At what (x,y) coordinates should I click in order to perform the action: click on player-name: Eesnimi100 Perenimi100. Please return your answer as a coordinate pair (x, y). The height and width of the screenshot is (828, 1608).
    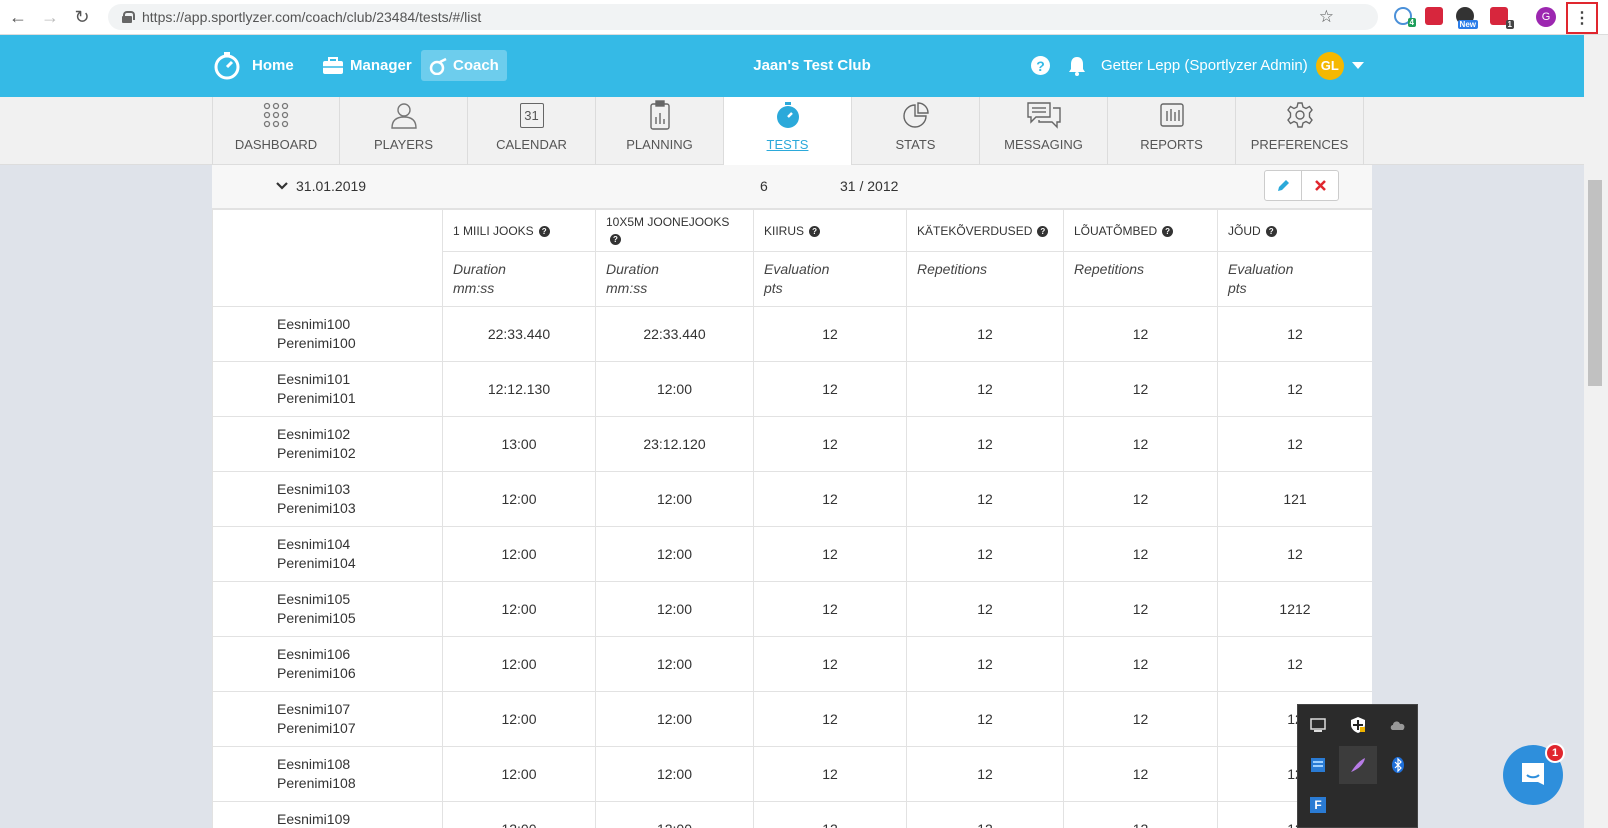
    Looking at the image, I should click on (327, 334).